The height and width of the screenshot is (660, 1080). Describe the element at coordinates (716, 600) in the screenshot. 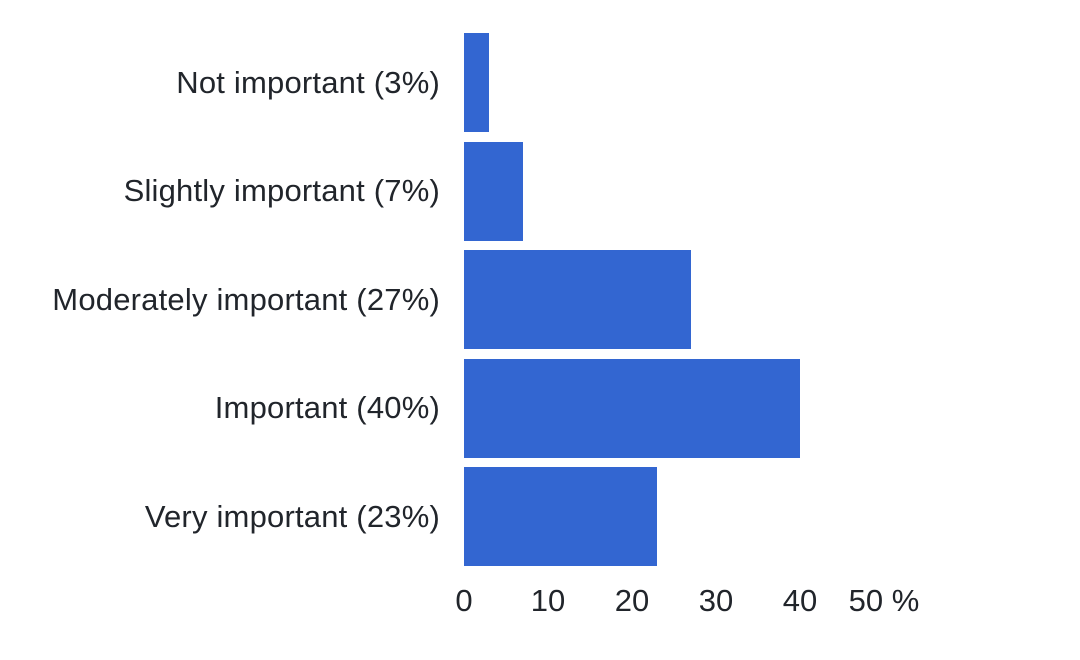

I see `x-axis-tick-label: 30` at that location.